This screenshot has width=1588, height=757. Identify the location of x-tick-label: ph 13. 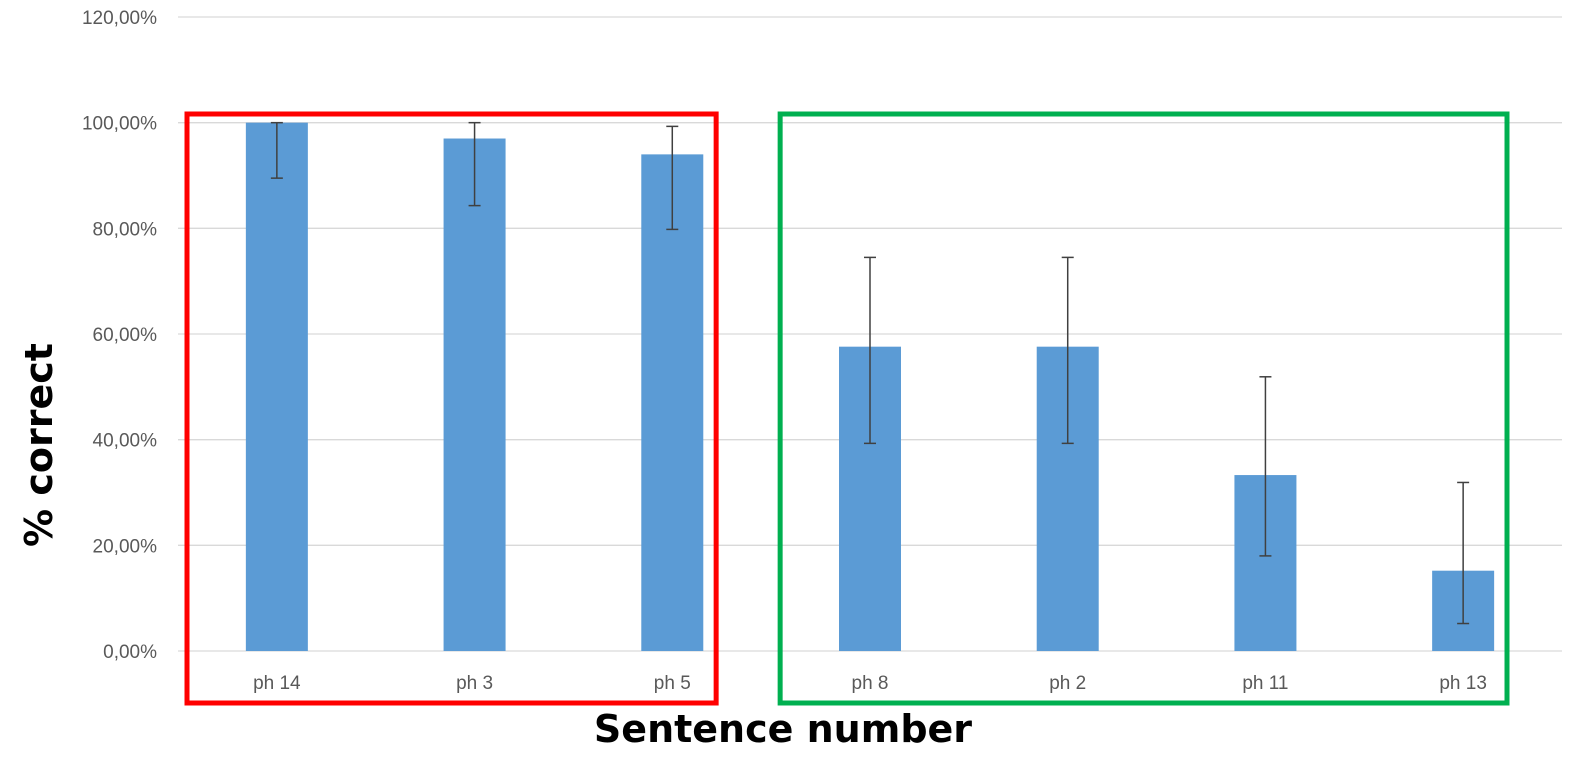
(1463, 683).